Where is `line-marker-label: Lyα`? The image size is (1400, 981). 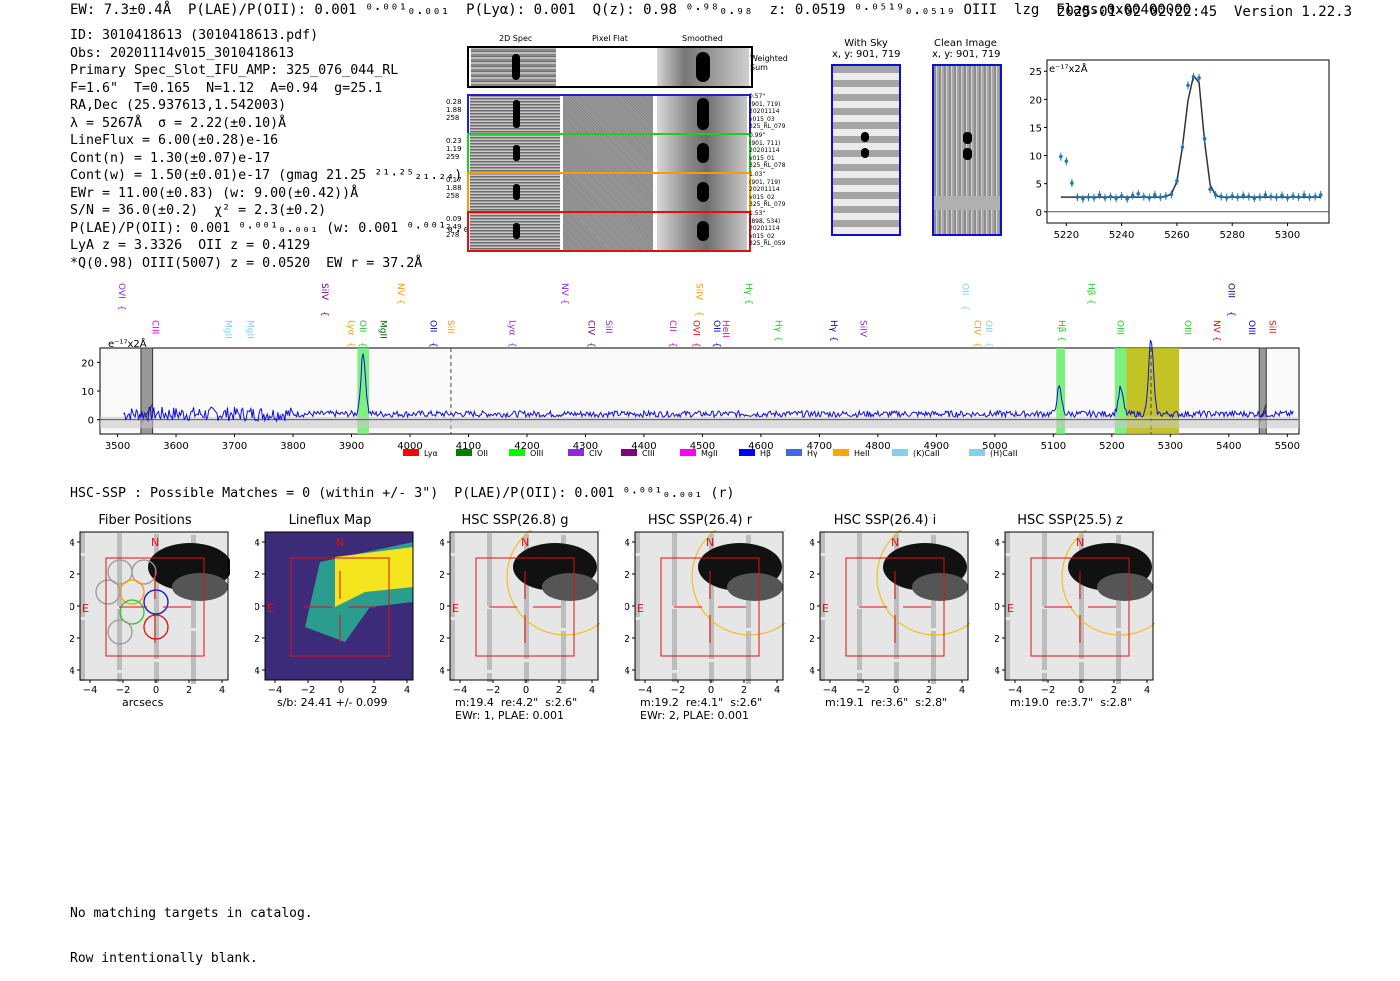 line-marker-label: Lyα is located at coordinates (511, 328).